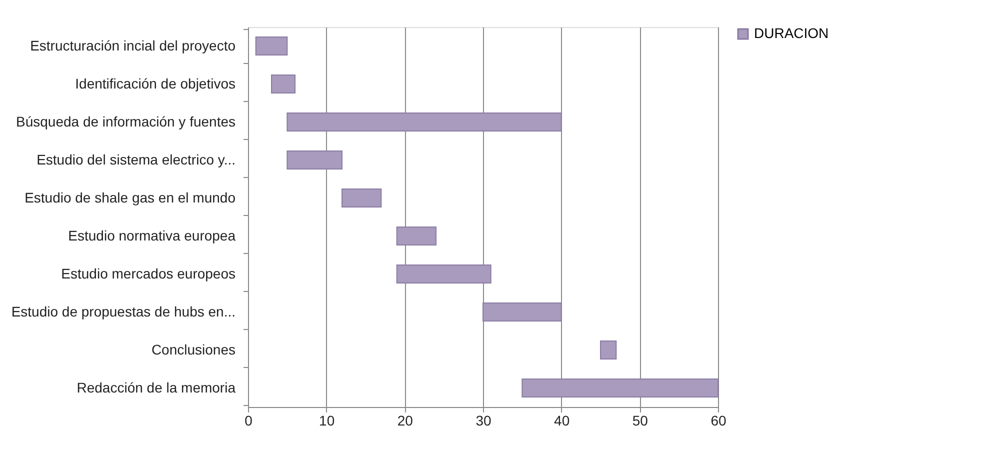 The height and width of the screenshot is (466, 987). Describe the element at coordinates (130, 198) in the screenshot. I see `y-tick-label: Estudio de shale gas en el mundo` at that location.